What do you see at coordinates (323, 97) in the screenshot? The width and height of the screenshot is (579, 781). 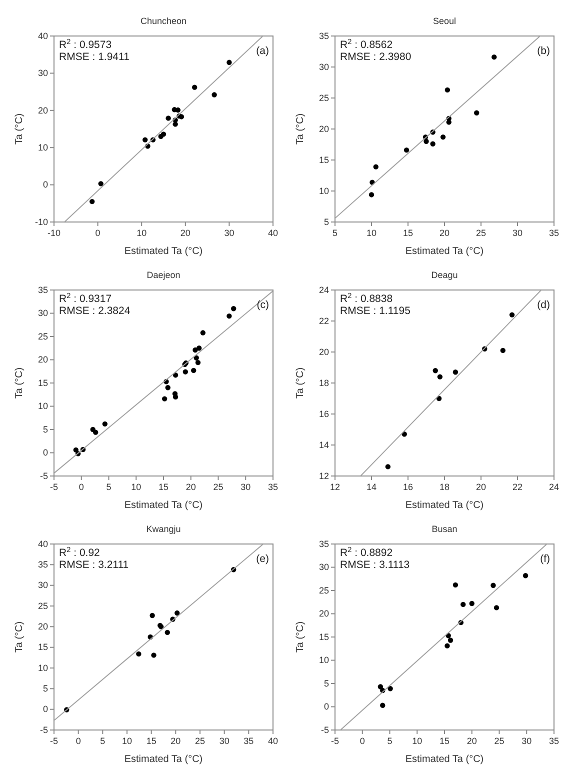 I see `y-tick-label: 25` at bounding box center [323, 97].